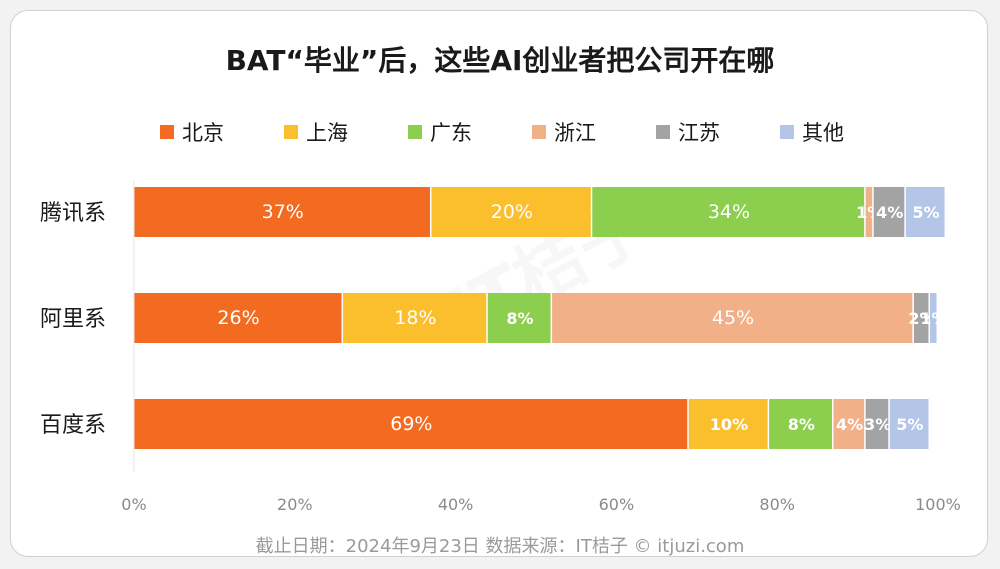 This screenshot has width=1000, height=569. Describe the element at coordinates (456, 504) in the screenshot. I see `x-tick-label: 40%` at that location.